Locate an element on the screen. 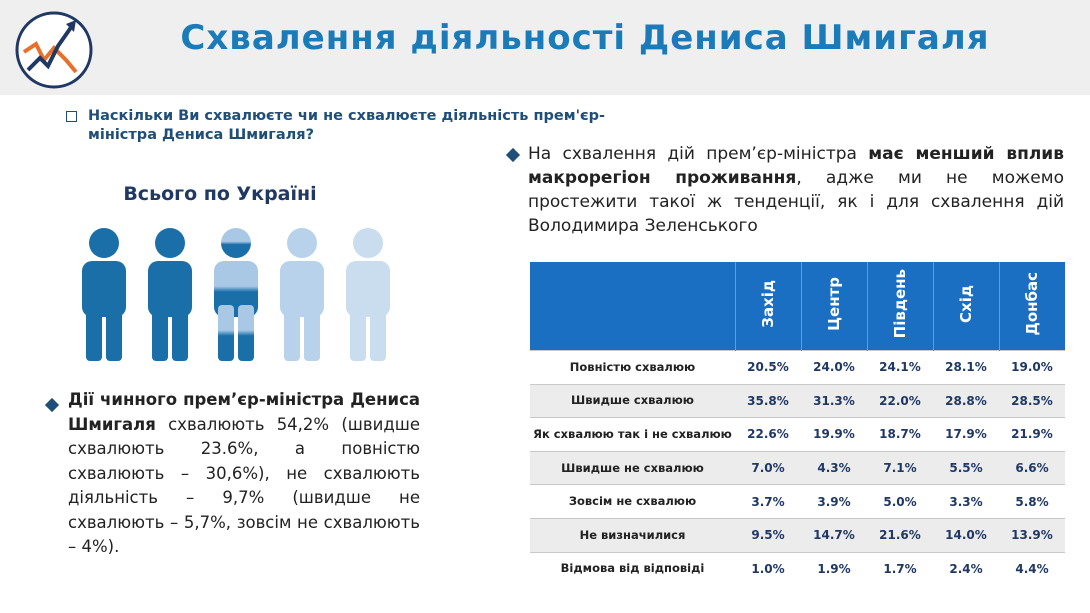 This screenshot has width=1090, height=613. cell: 14.7% is located at coordinates (834, 535).